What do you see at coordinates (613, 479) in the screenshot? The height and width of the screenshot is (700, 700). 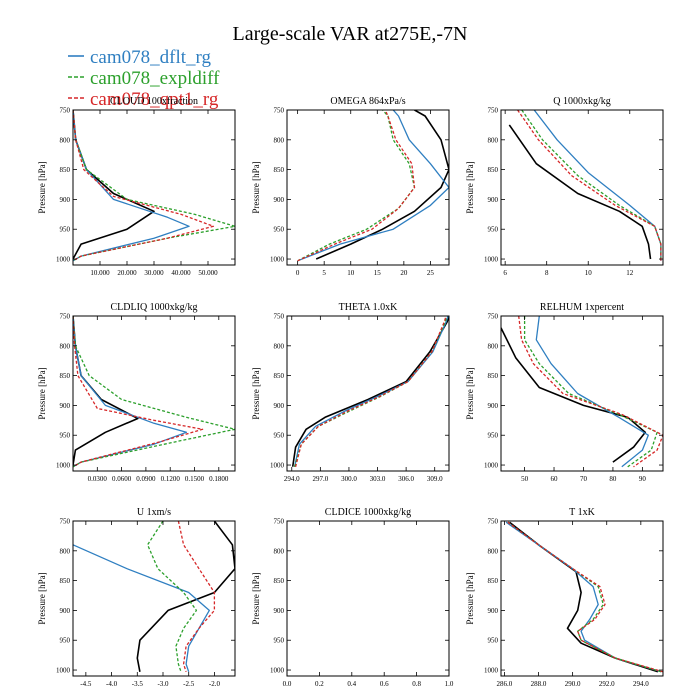 I see `x-tick-label: 80` at bounding box center [613, 479].